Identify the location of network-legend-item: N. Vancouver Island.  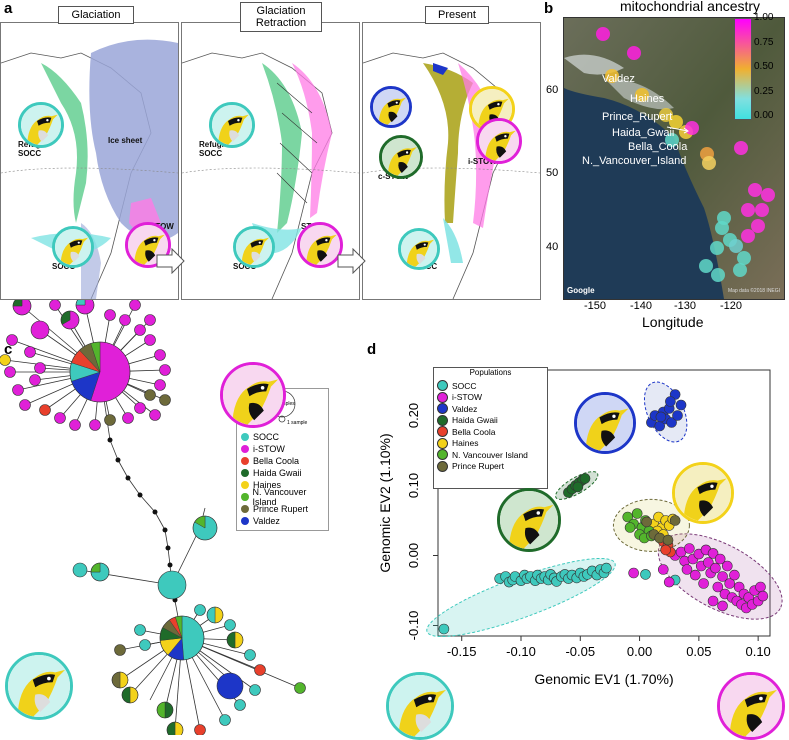
(282, 497).